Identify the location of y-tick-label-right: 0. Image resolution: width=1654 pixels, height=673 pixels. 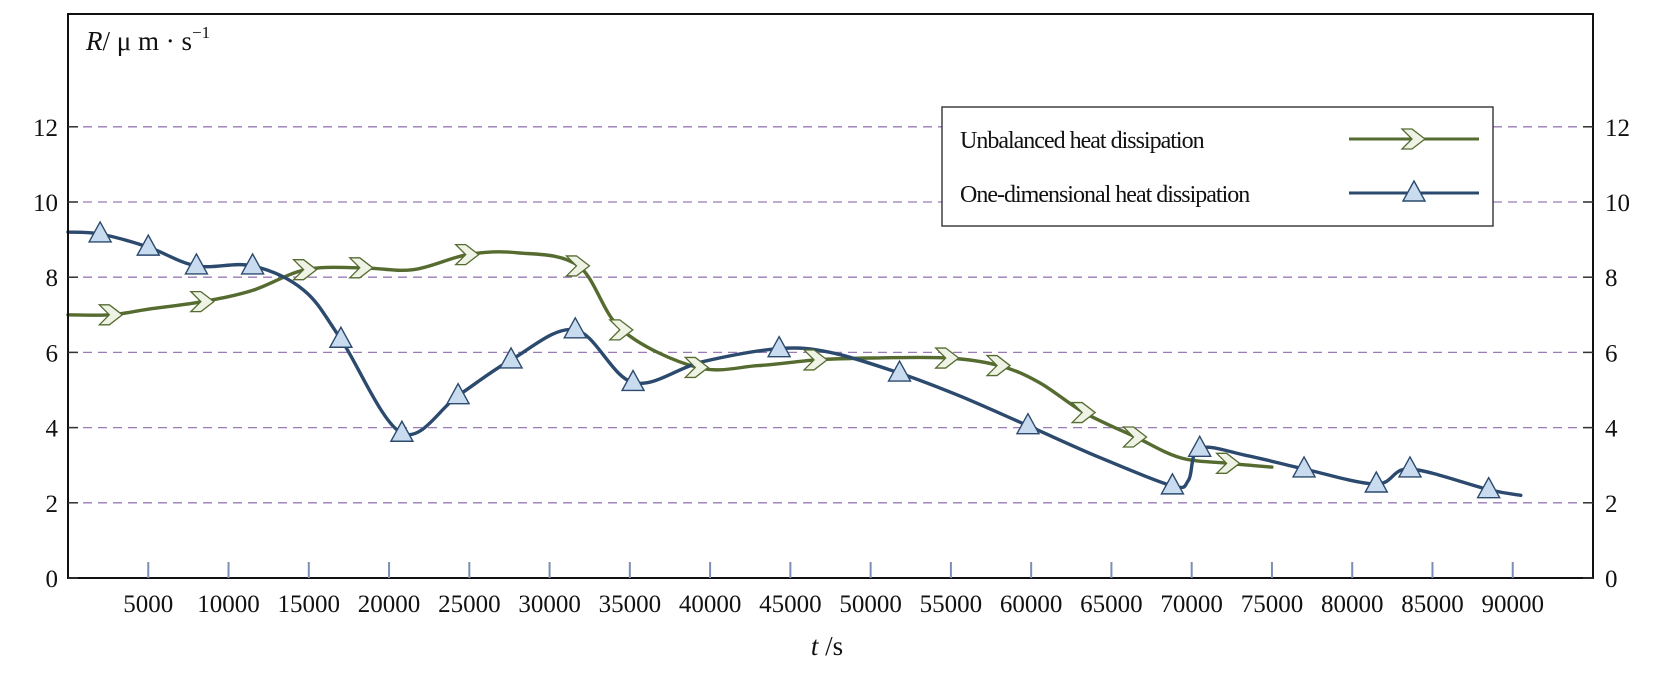
(1611, 579).